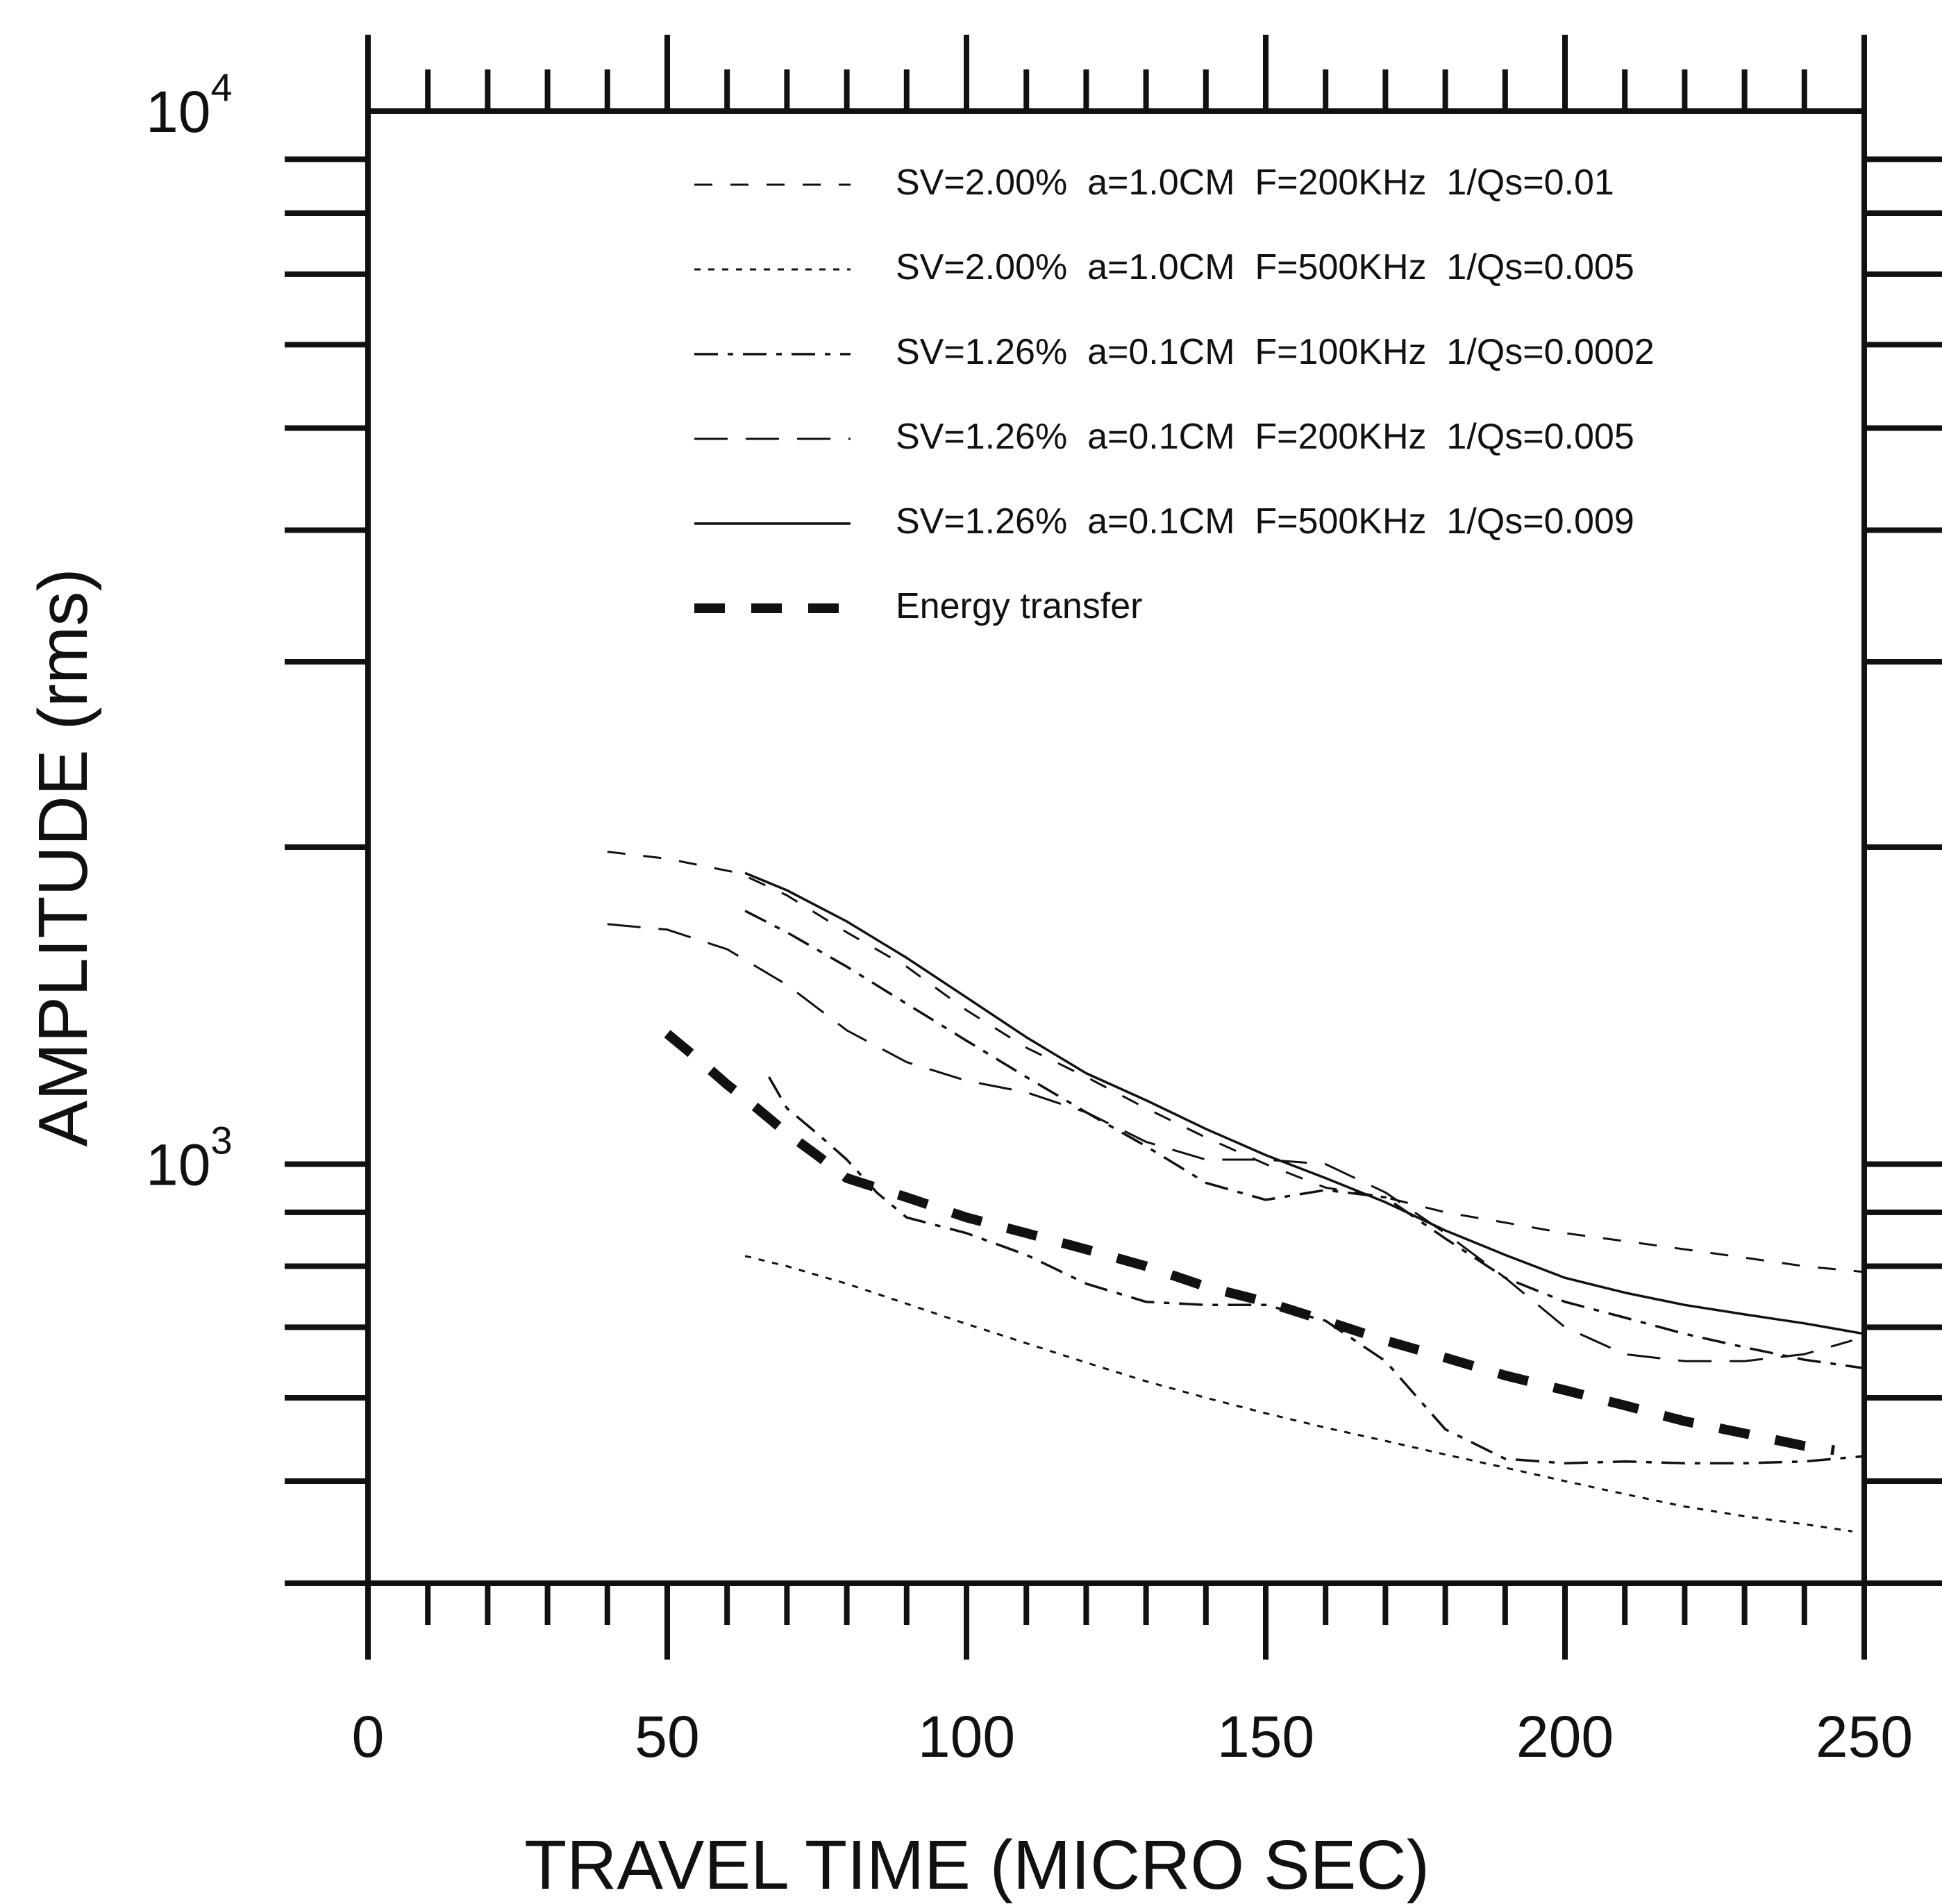  I want to click on x-tick-label-250: 250, so click(1864, 1736).